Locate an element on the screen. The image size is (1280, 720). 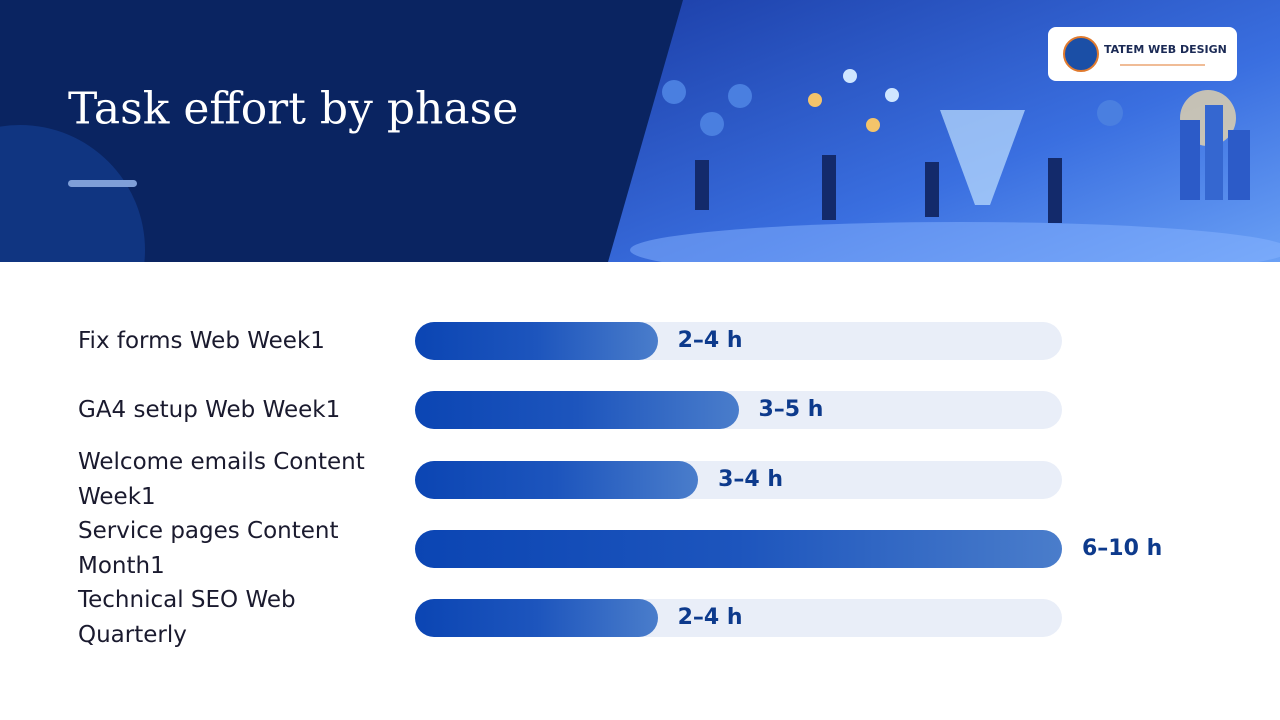
row-label: Service pages Content Month1 is located at coordinates (208, 548).